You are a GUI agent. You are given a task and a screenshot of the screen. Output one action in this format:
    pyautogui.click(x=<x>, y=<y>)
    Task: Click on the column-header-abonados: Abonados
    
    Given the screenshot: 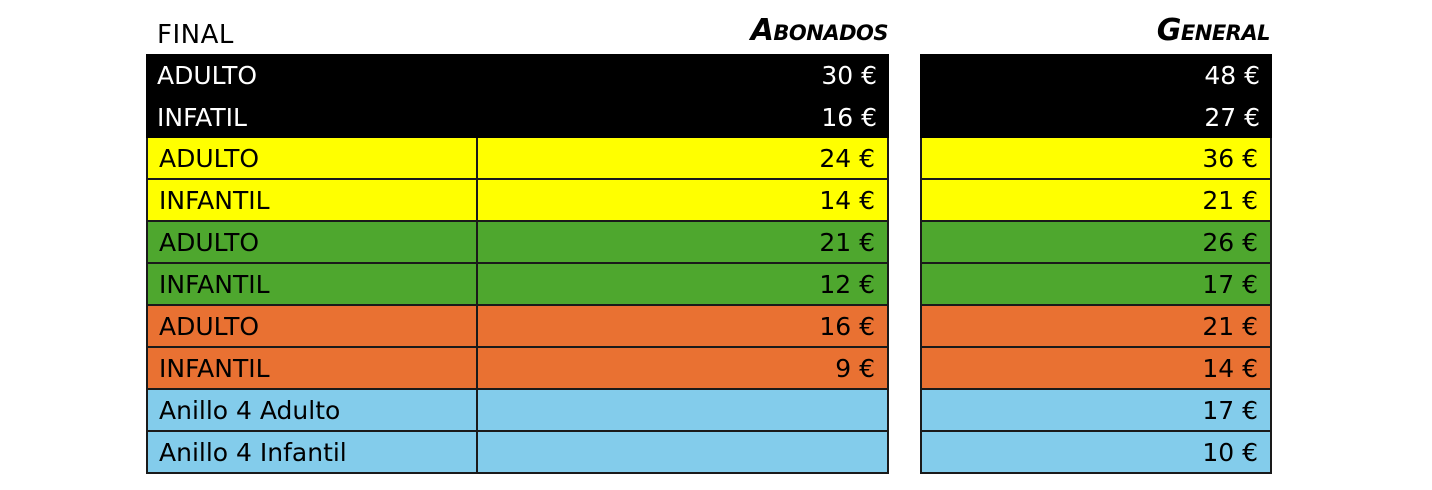 What is the action you would take?
    pyautogui.click(x=819, y=30)
    